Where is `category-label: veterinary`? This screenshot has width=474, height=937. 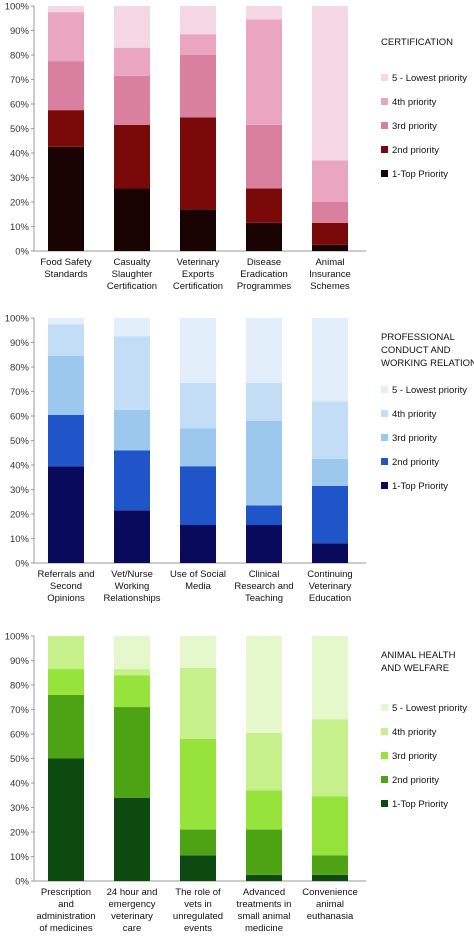 category-label: veterinary is located at coordinates (132, 916).